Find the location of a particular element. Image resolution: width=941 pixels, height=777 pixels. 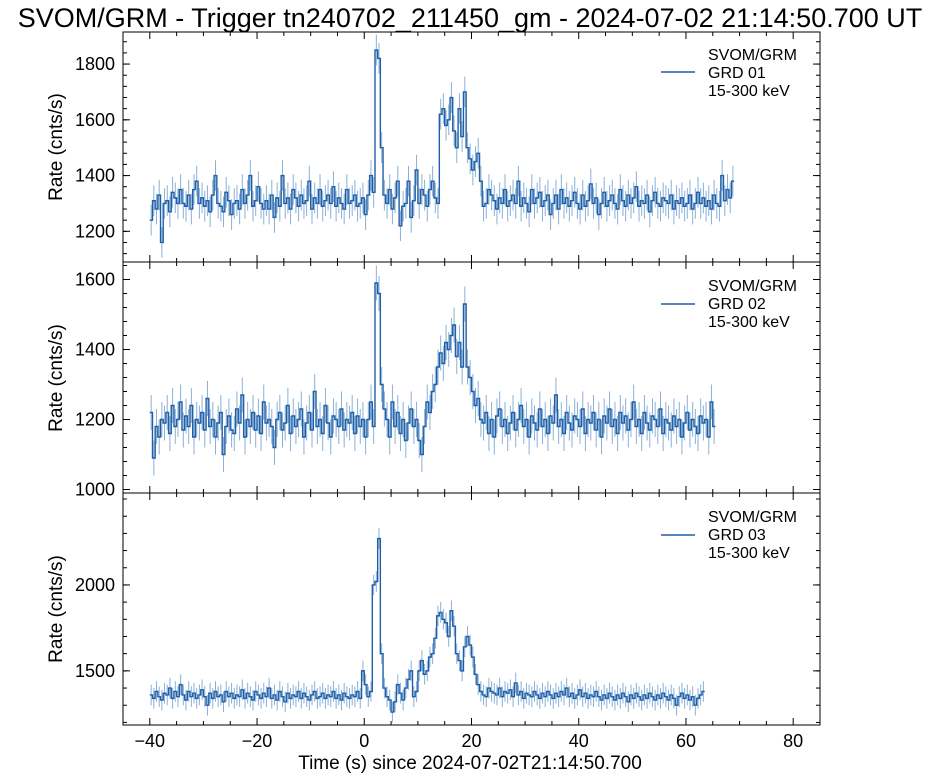

x-tick-labels: −40 −20 0 20 40 60 80 is located at coordinates (469, 741).